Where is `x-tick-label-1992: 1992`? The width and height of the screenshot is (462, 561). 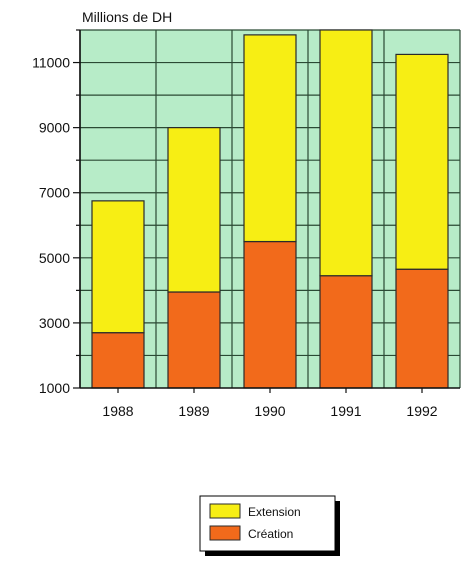 x-tick-label-1992: 1992 is located at coordinates (421, 411).